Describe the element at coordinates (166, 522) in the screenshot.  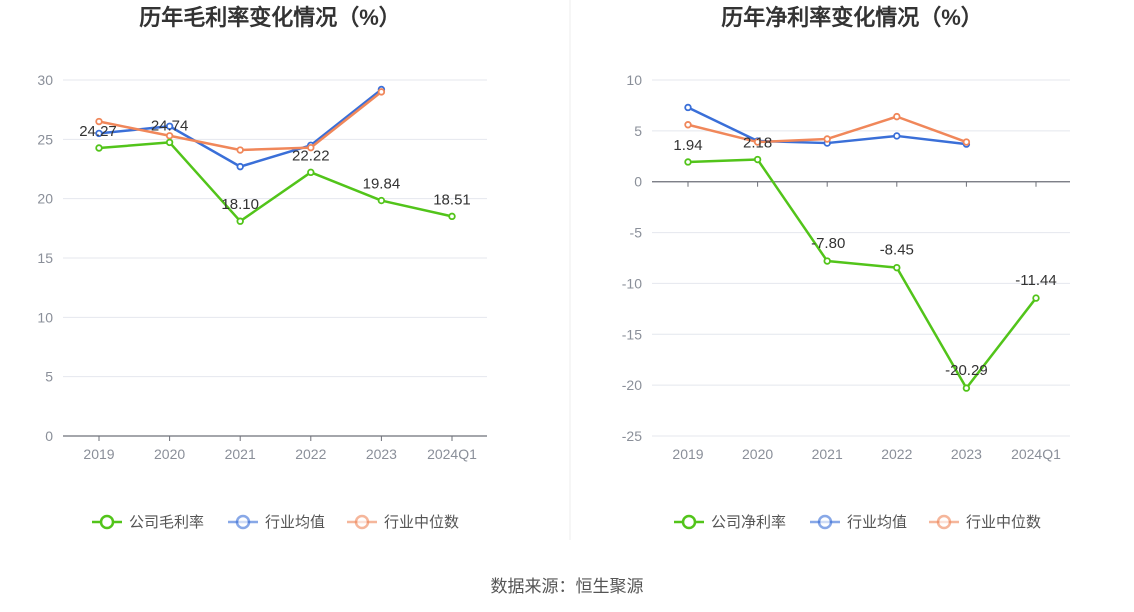
I see `legend-label: 公司毛利率` at that location.